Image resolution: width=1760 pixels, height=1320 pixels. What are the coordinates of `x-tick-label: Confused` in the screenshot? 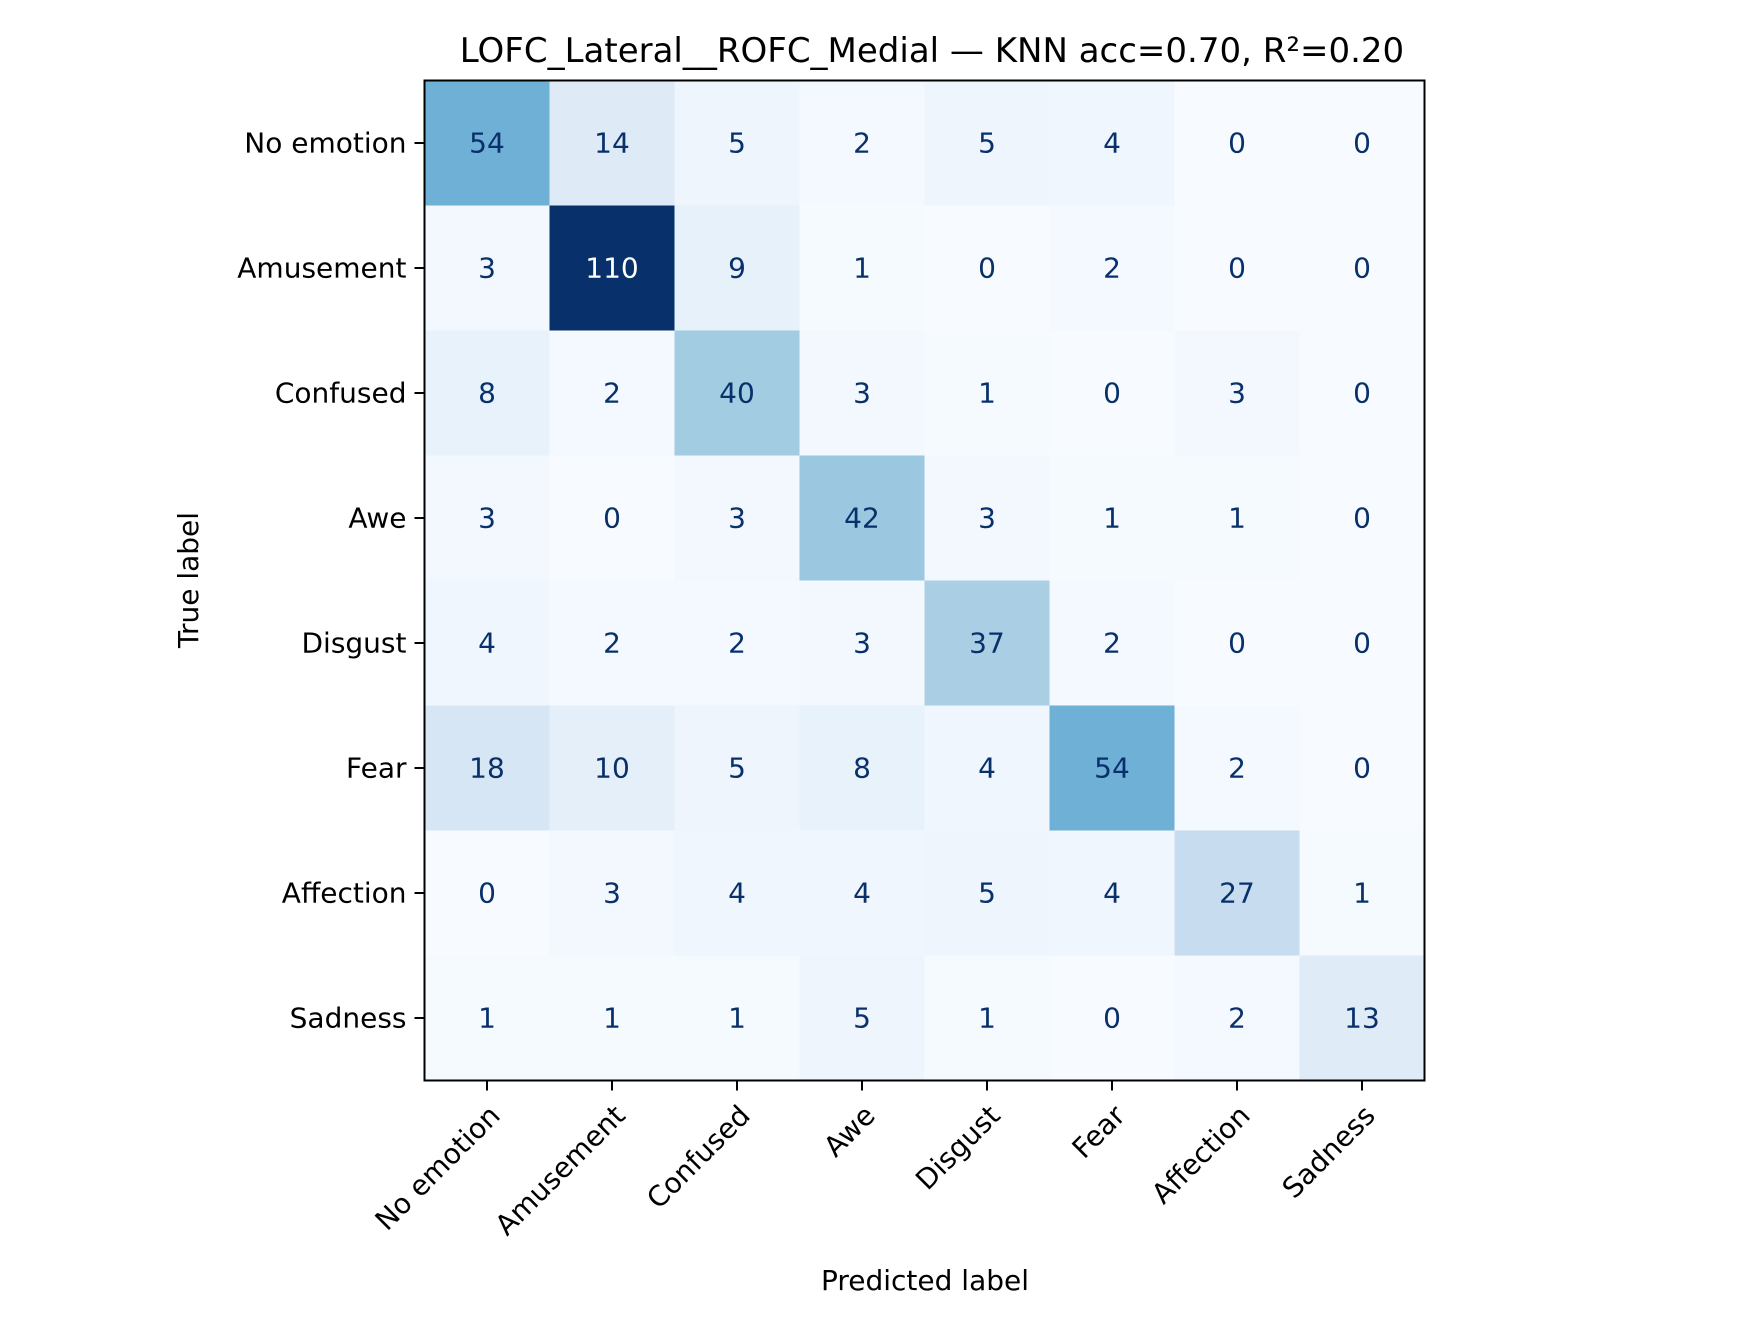 It's located at (698, 1157).